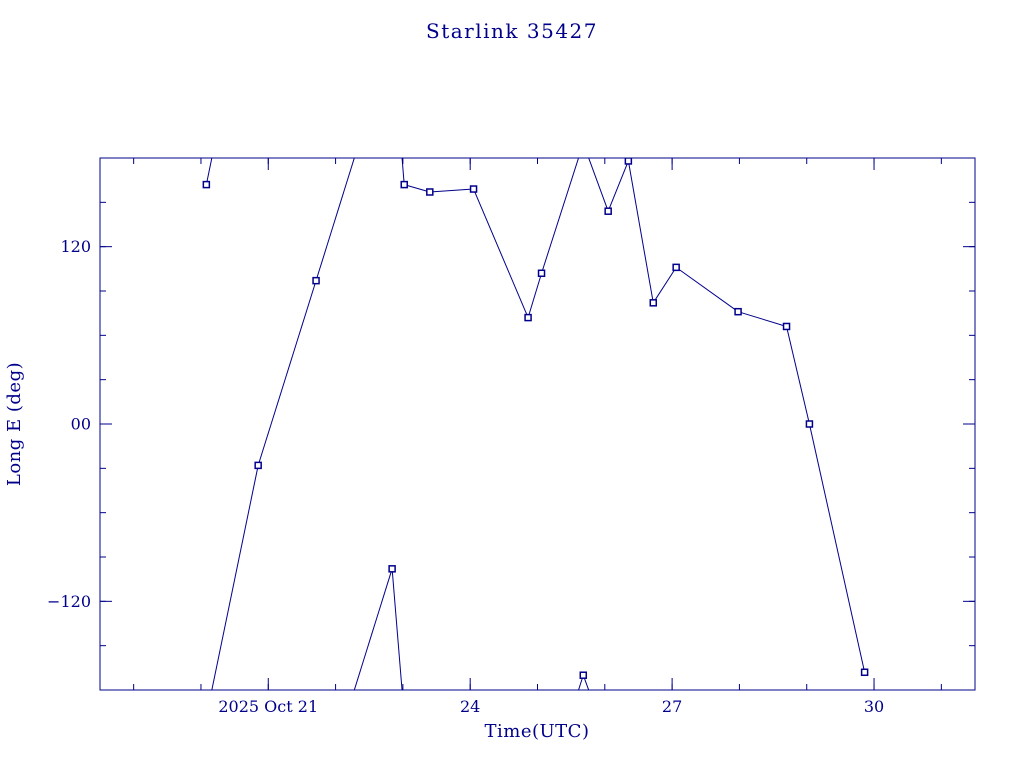 The image size is (1024, 768). I want to click on y-axis-label: Long E (deg), so click(14, 424).